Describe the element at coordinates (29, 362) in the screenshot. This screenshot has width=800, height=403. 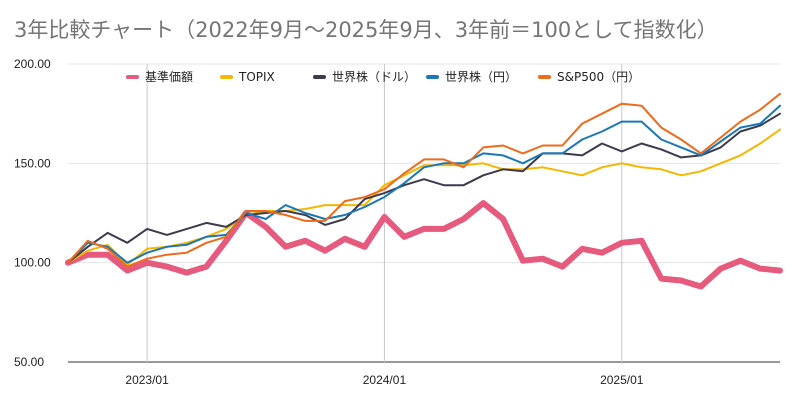
I see `y-tick-label: 50.00` at that location.